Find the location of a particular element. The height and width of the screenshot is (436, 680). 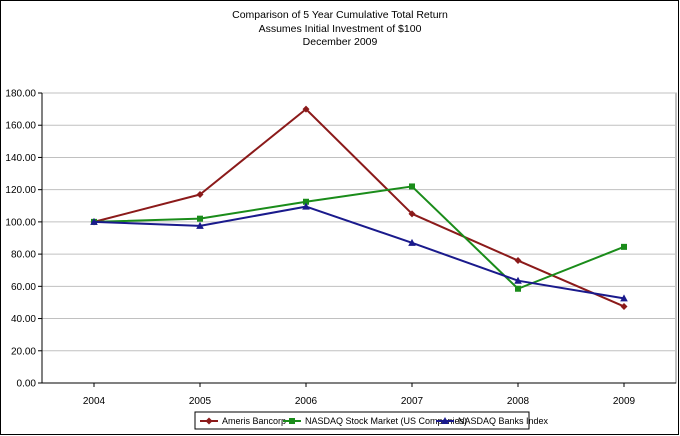

y-tick-label: 140.00 is located at coordinates (20, 158).